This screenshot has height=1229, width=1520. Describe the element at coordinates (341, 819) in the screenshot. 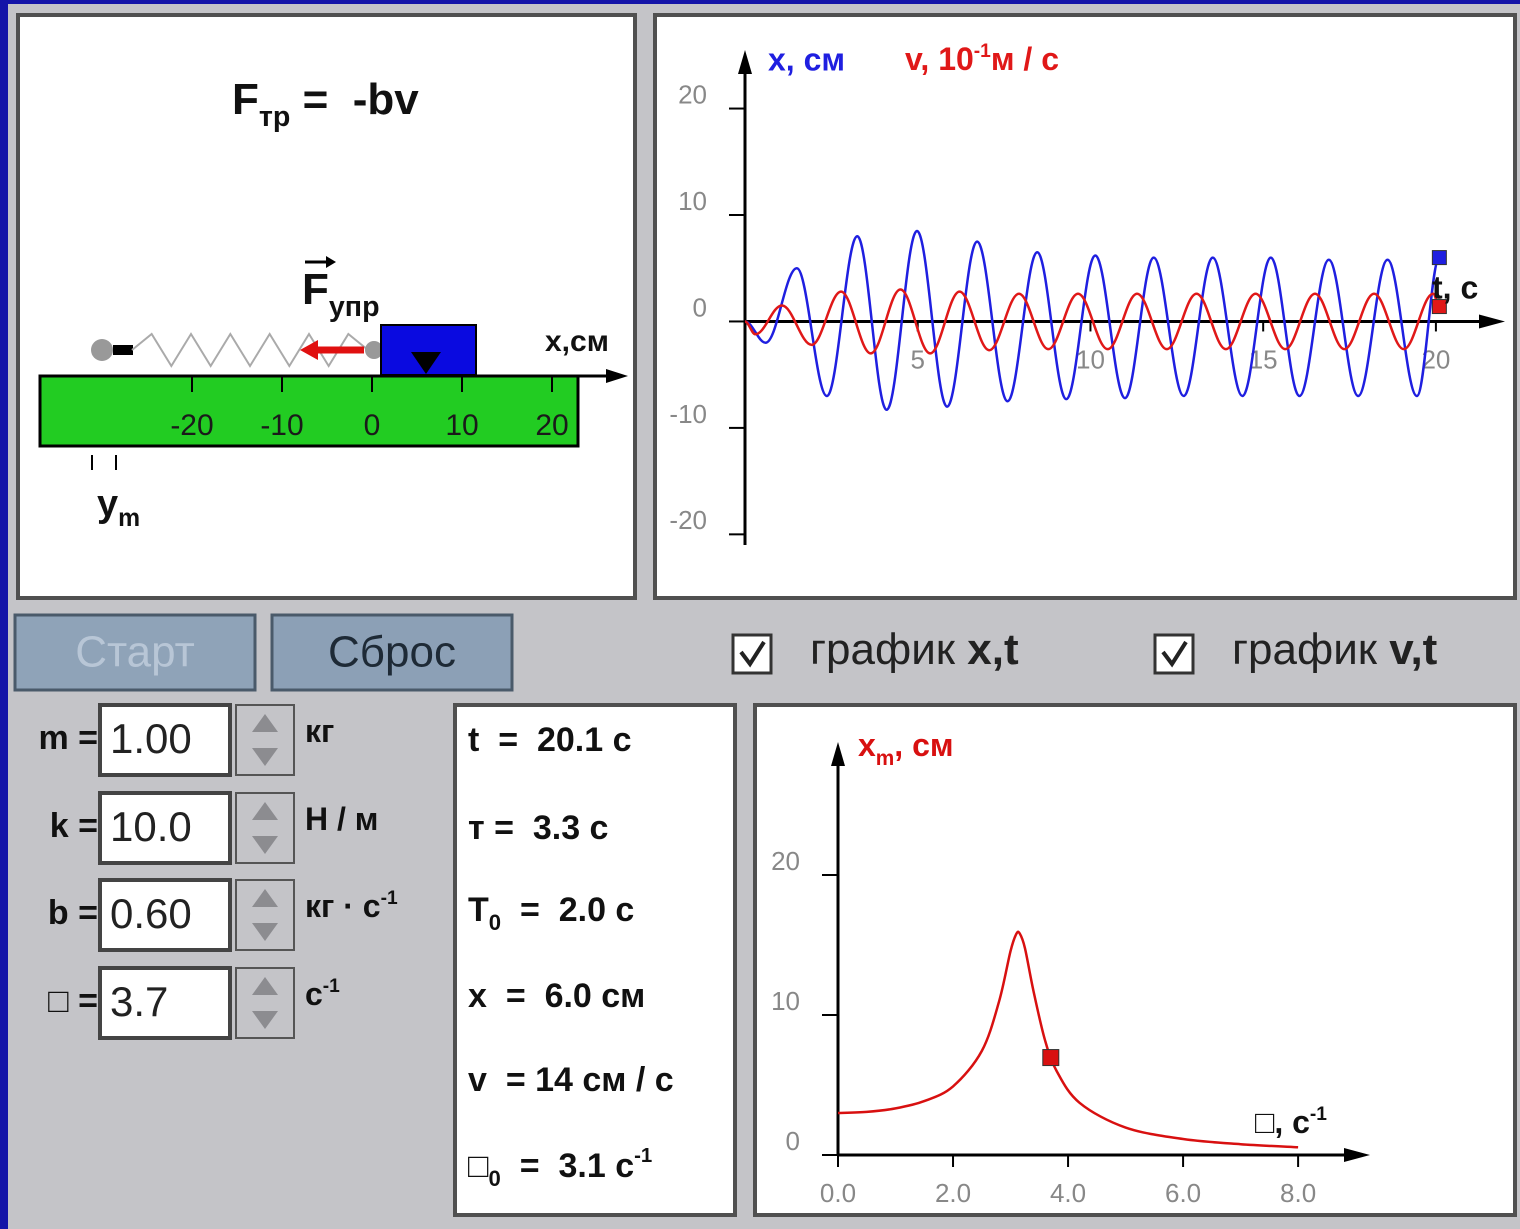

I see `parameter-unit: Н / м` at that location.